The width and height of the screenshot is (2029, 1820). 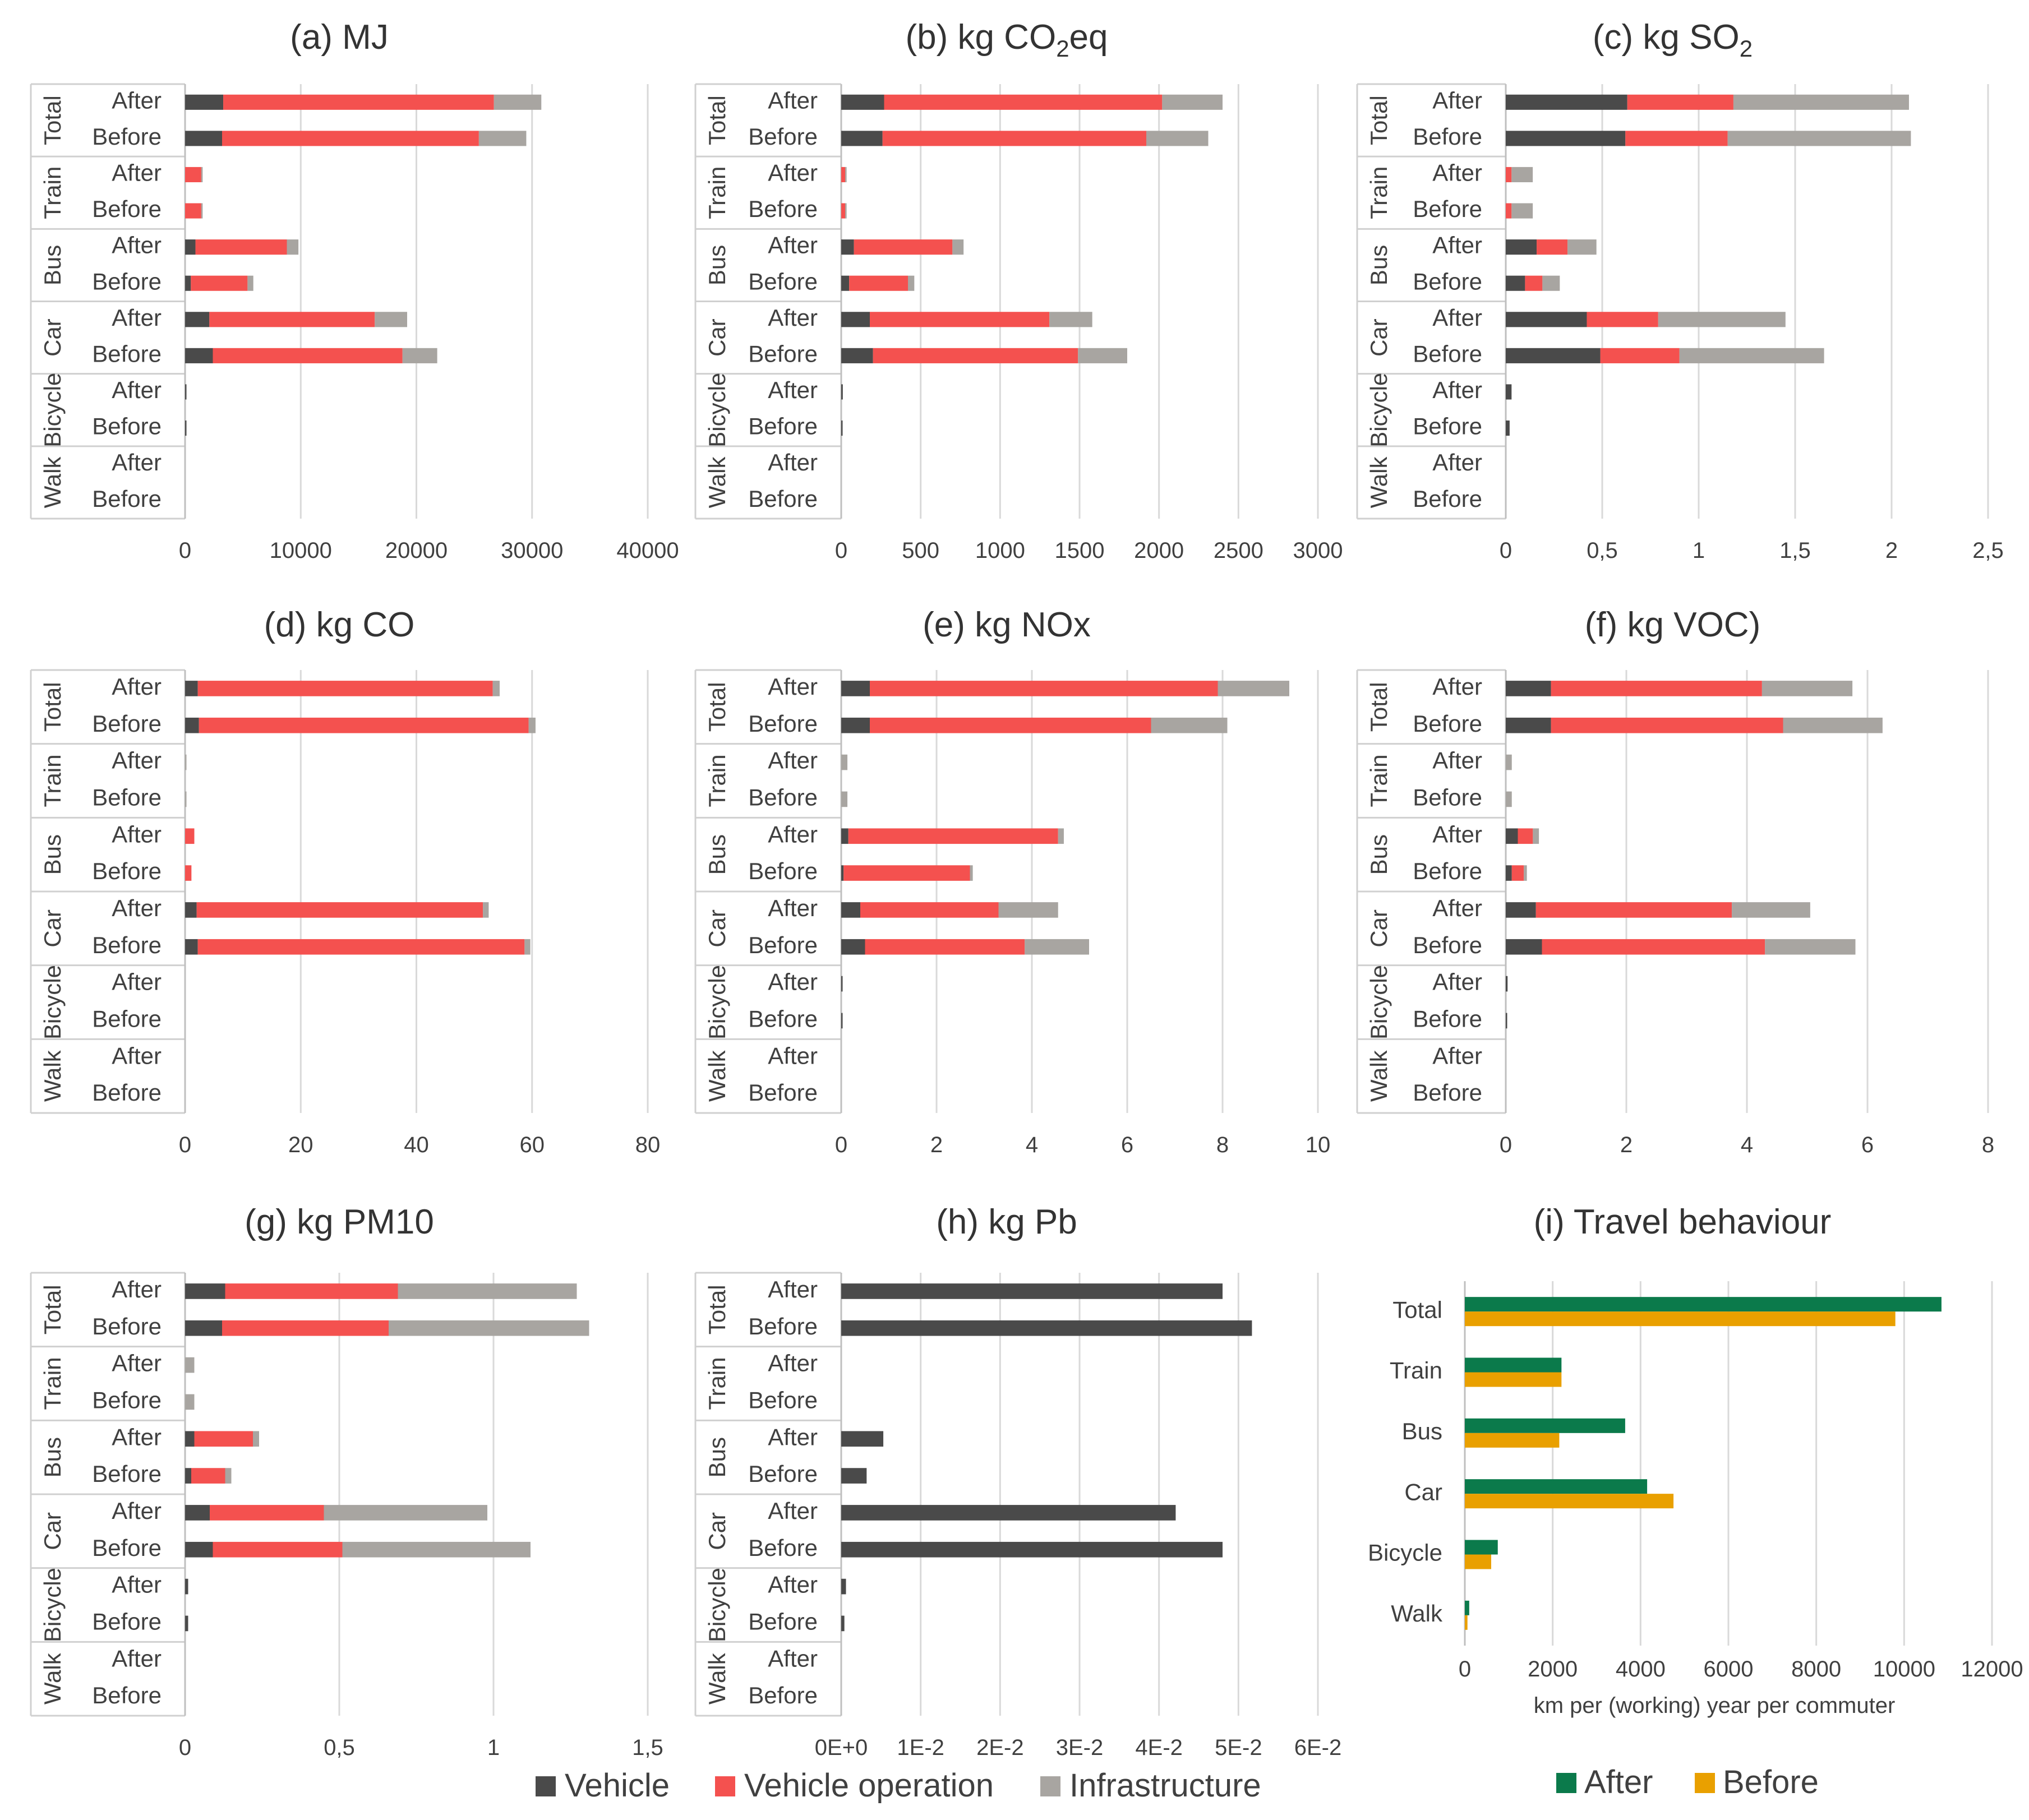 I want to click on panel-title: (c) kg SO2, so click(x=1673, y=40).